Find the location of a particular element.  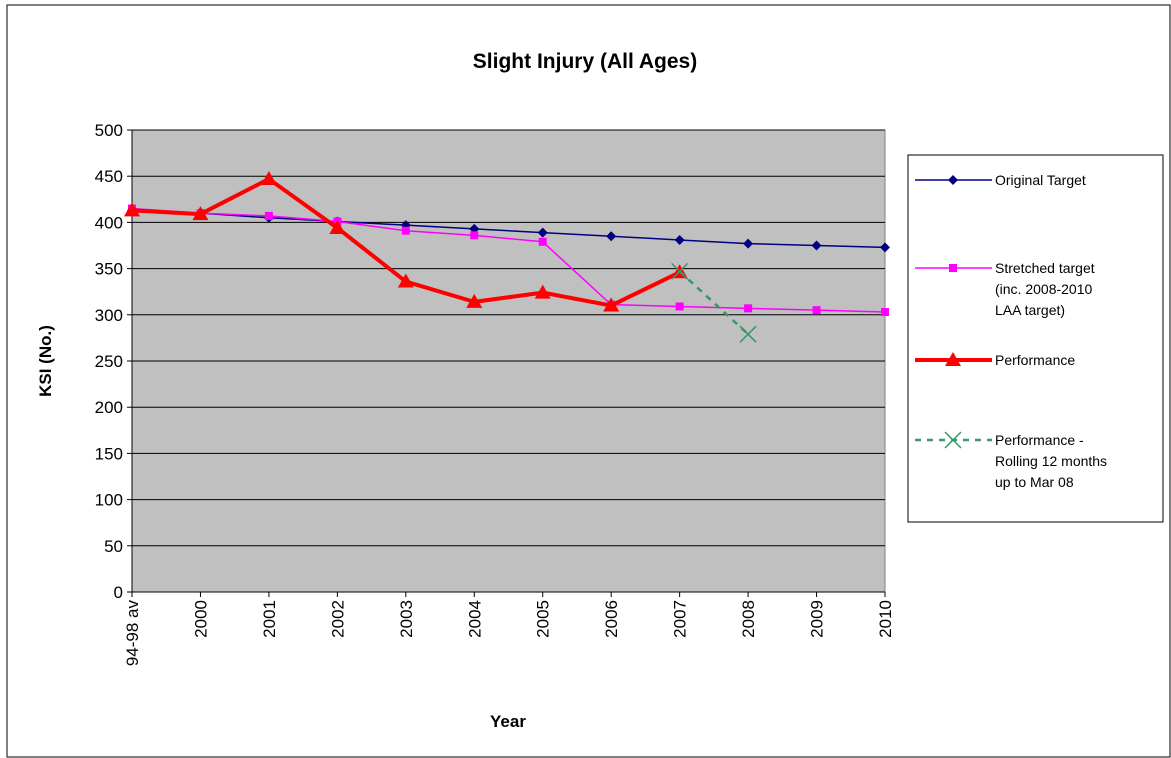

x-tick-label: 2010 is located at coordinates (885, 619).